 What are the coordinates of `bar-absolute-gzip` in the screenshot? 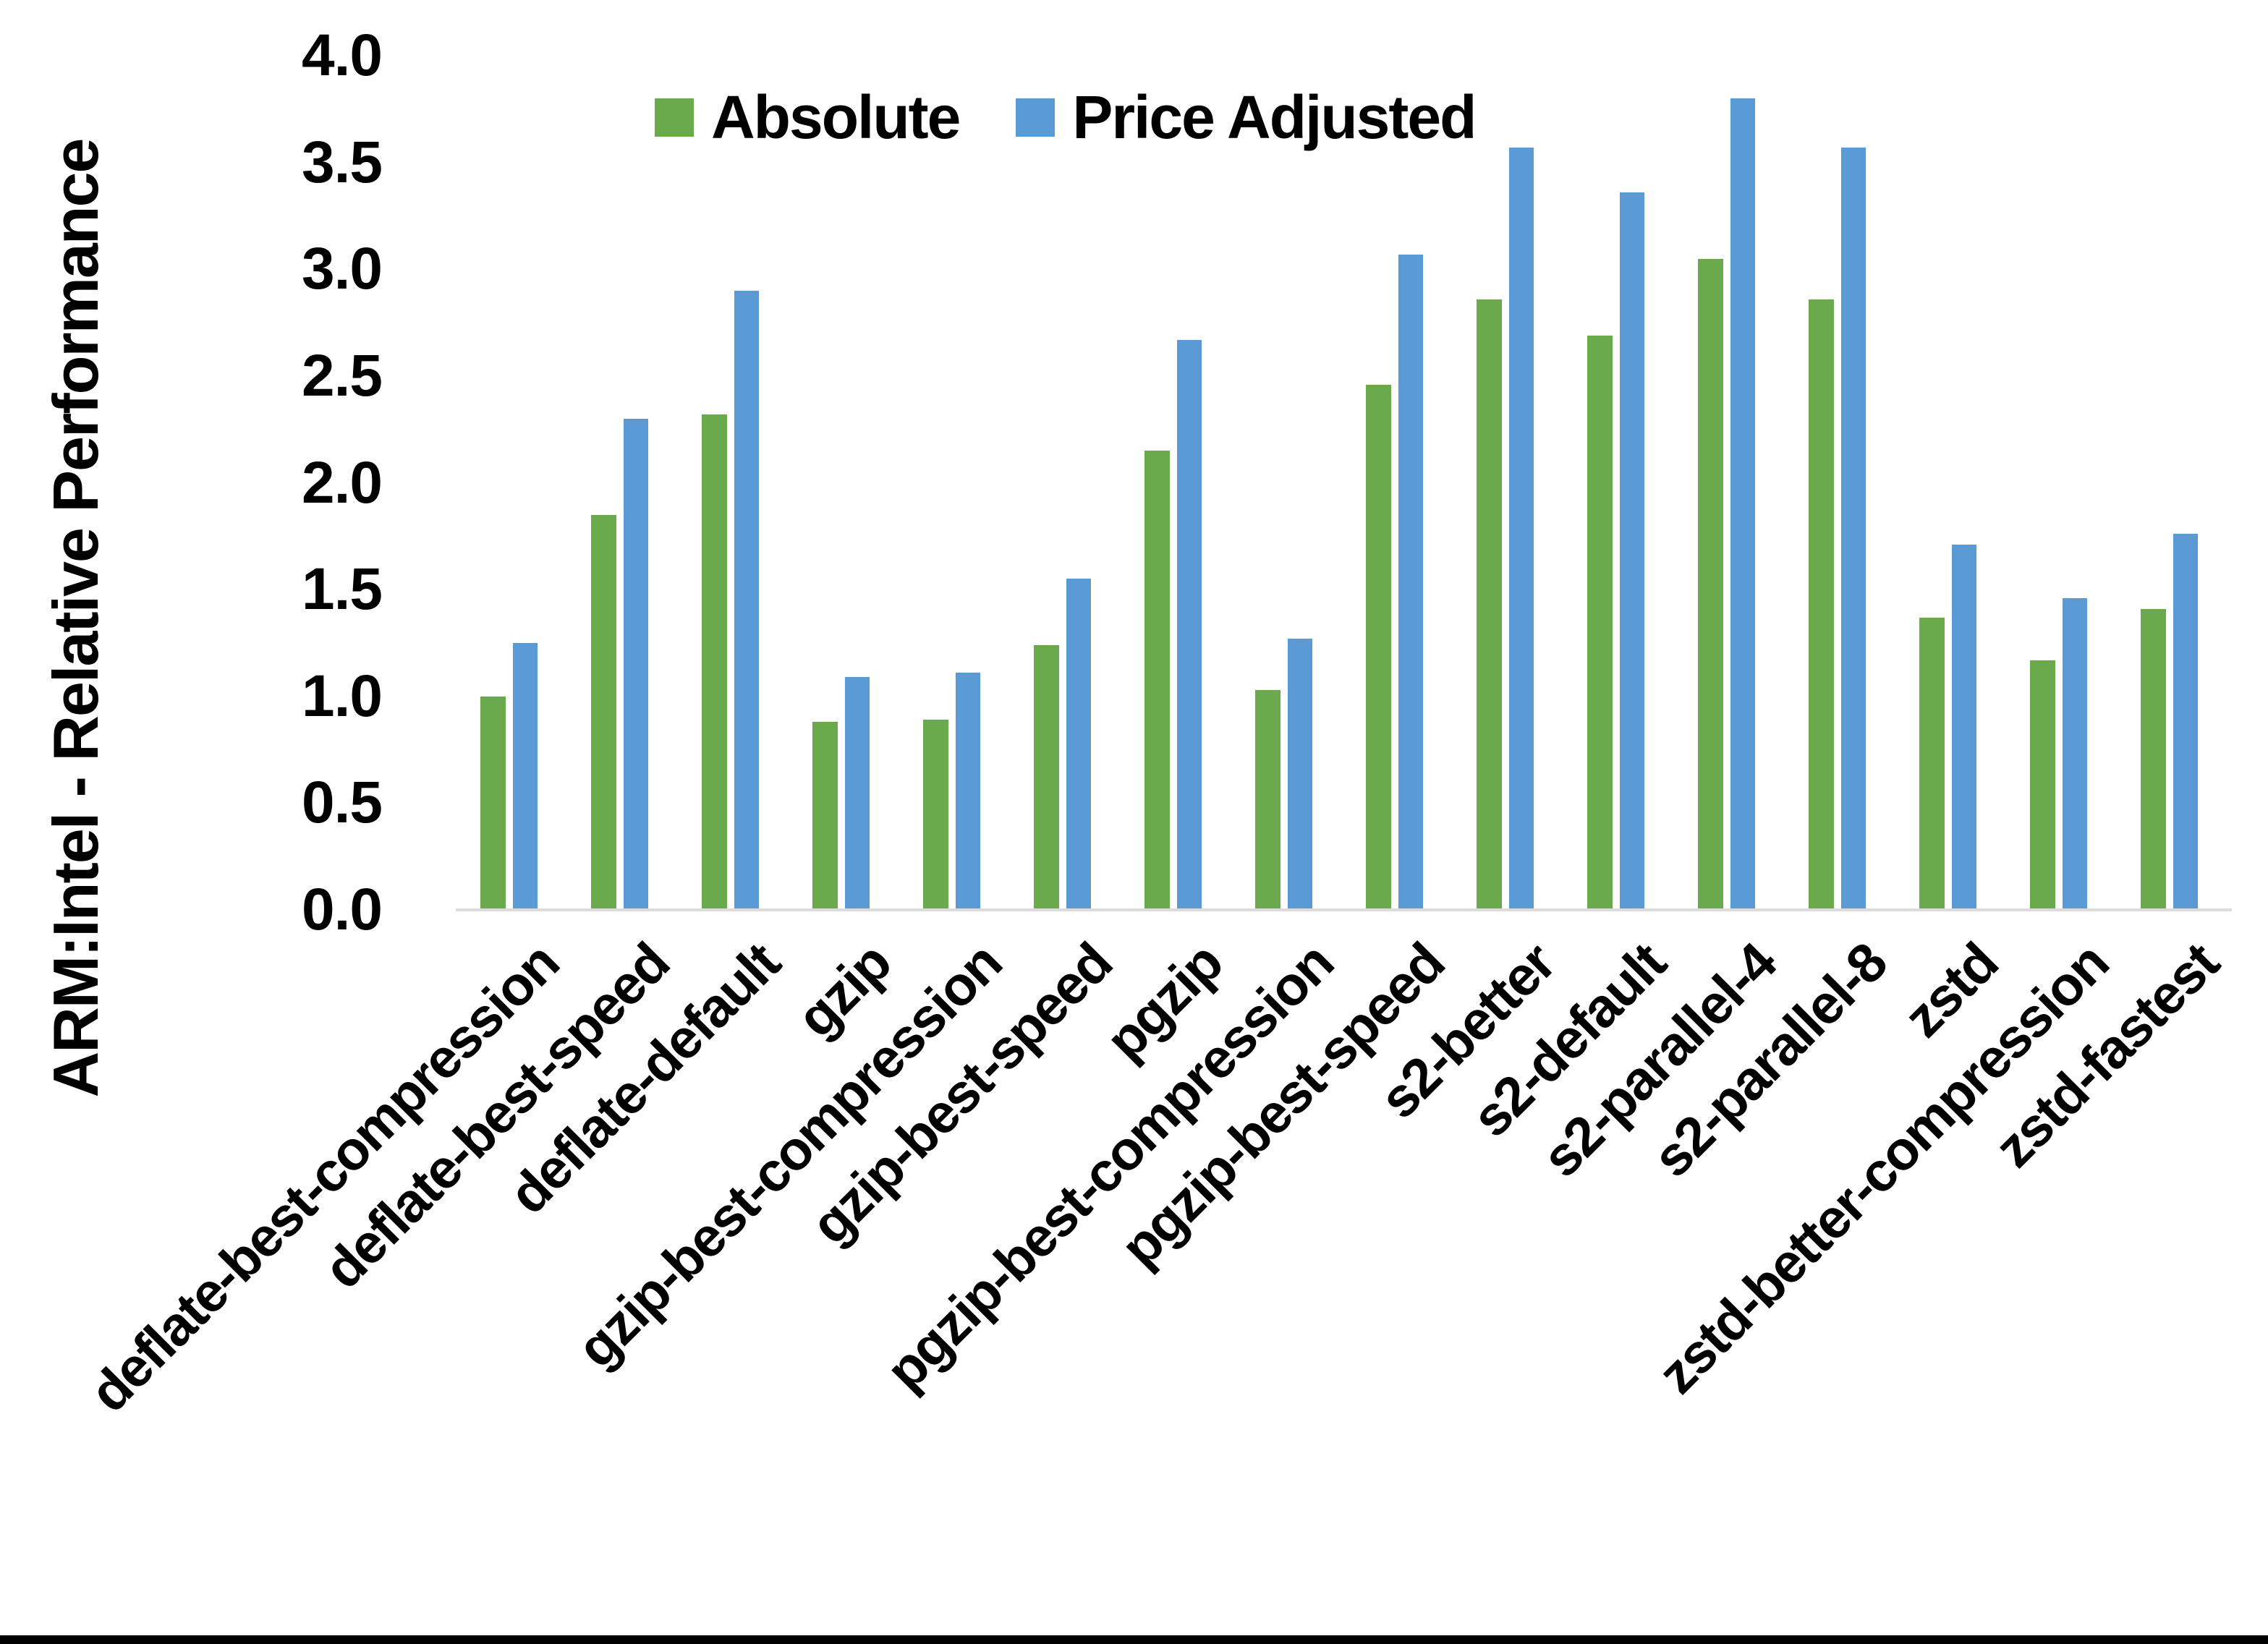 It's located at (825, 816).